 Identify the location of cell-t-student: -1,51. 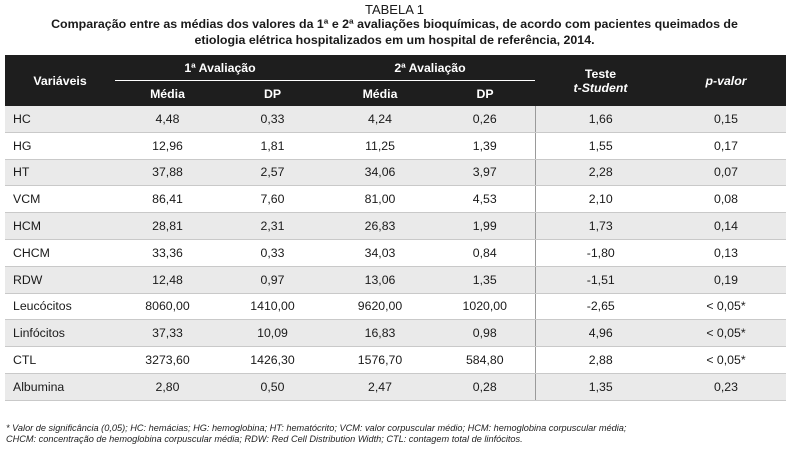
(600, 280).